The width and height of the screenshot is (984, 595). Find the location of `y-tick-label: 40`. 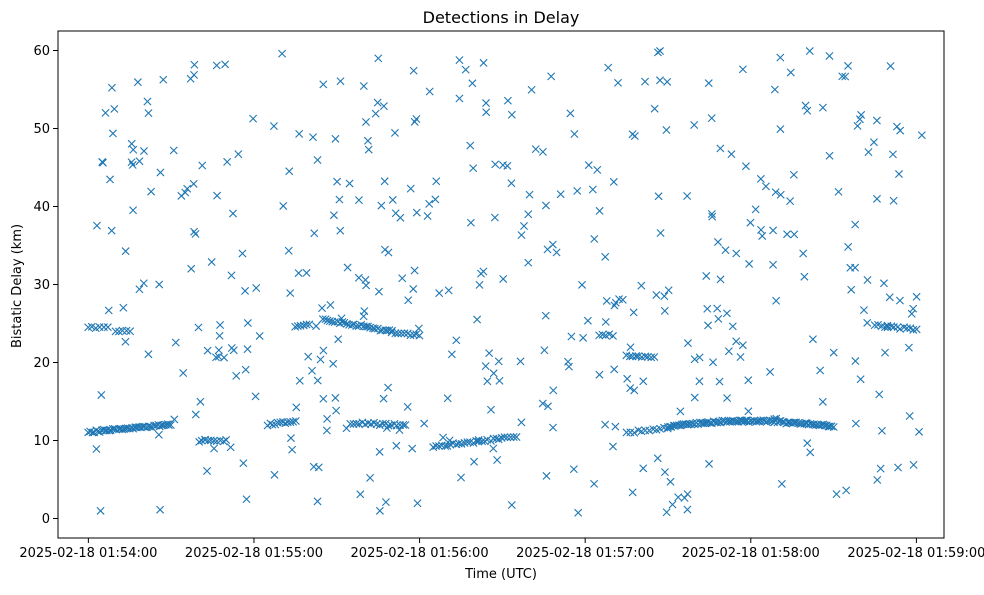

y-tick-label: 40 is located at coordinates (41, 207).